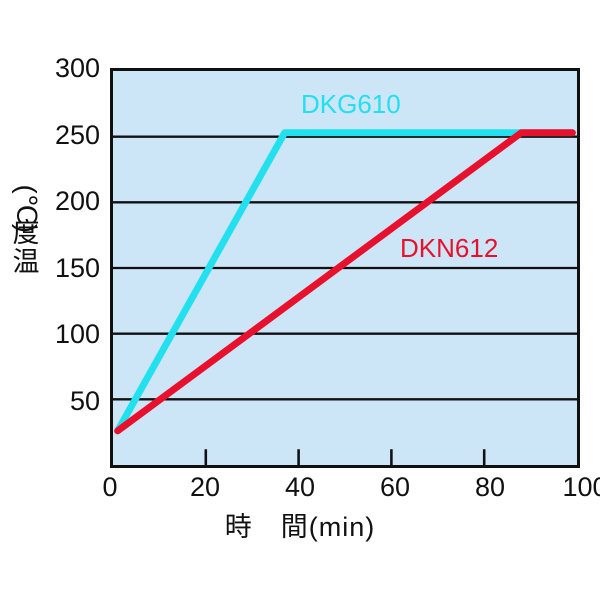  Describe the element at coordinates (110, 487) in the screenshot. I see `x-tick-label-0: 0` at that location.